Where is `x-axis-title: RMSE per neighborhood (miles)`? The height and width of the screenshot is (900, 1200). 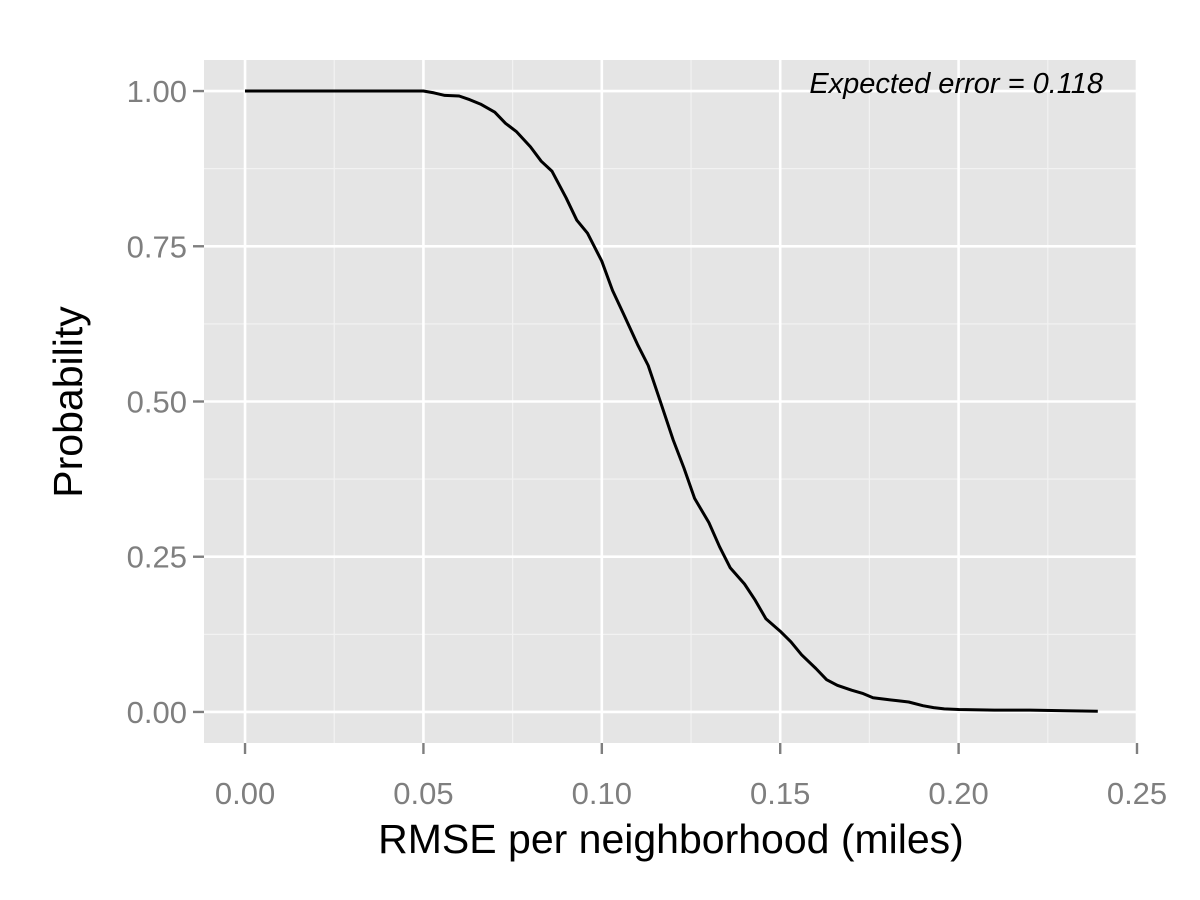
x-axis-title: RMSE per neighborhood (miles) is located at coordinates (671, 839).